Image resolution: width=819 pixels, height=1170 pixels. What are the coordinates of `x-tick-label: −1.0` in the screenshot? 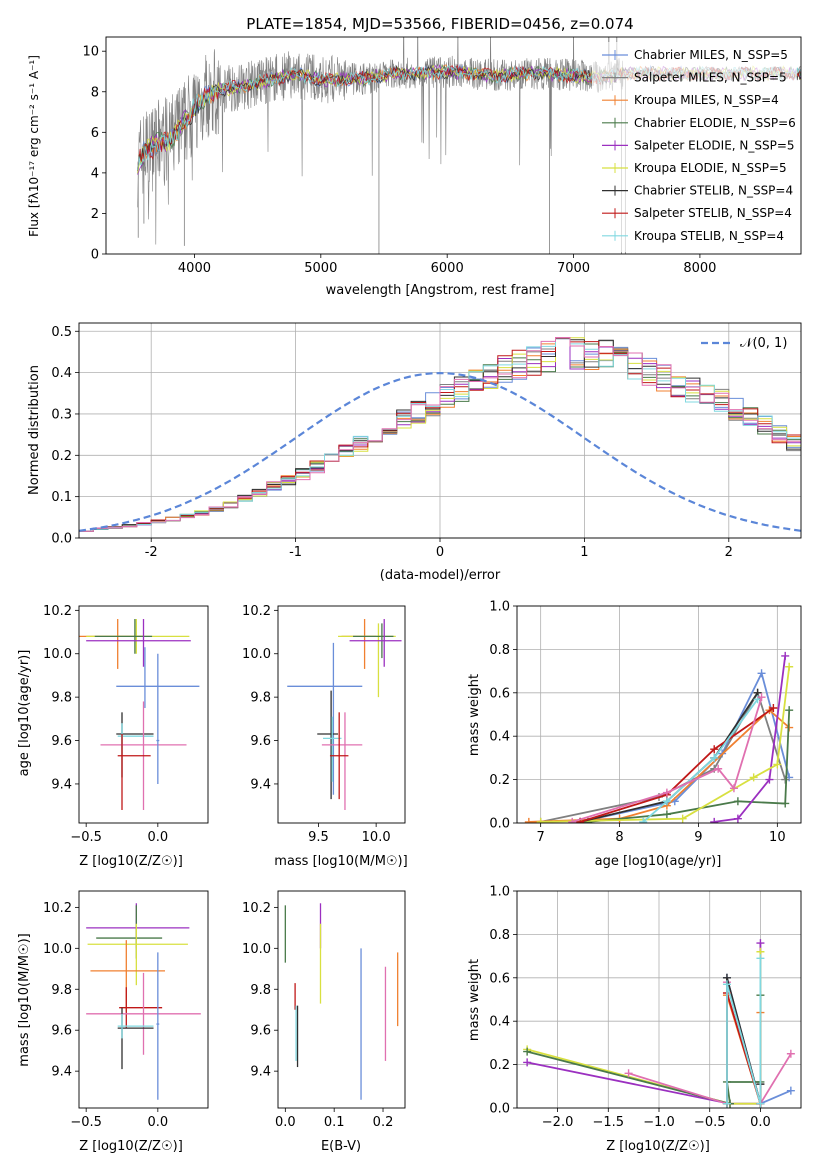 It's located at (659, 1122).